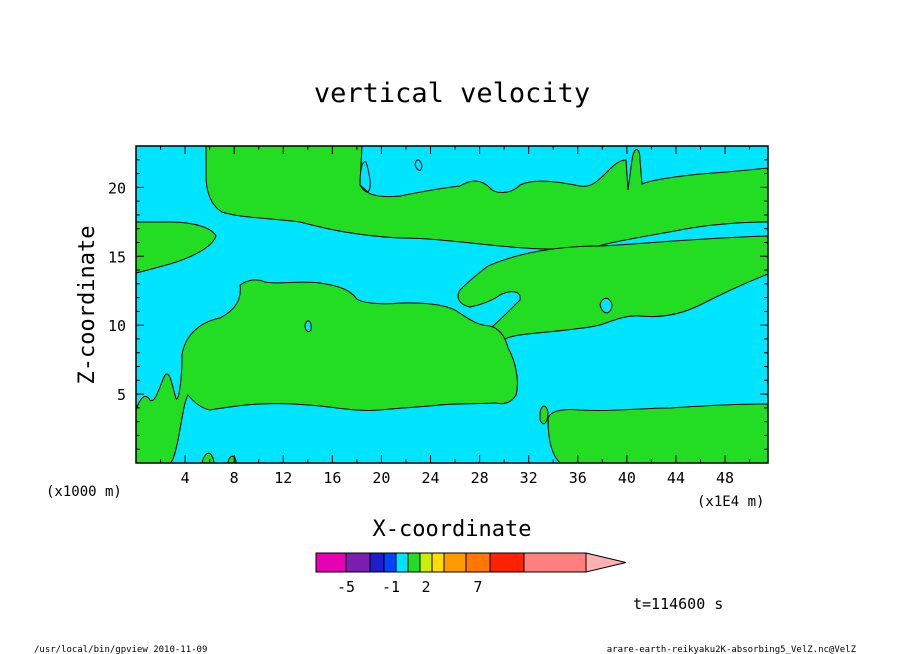  What do you see at coordinates (676, 478) in the screenshot?
I see `x-tick-label: 44` at bounding box center [676, 478].